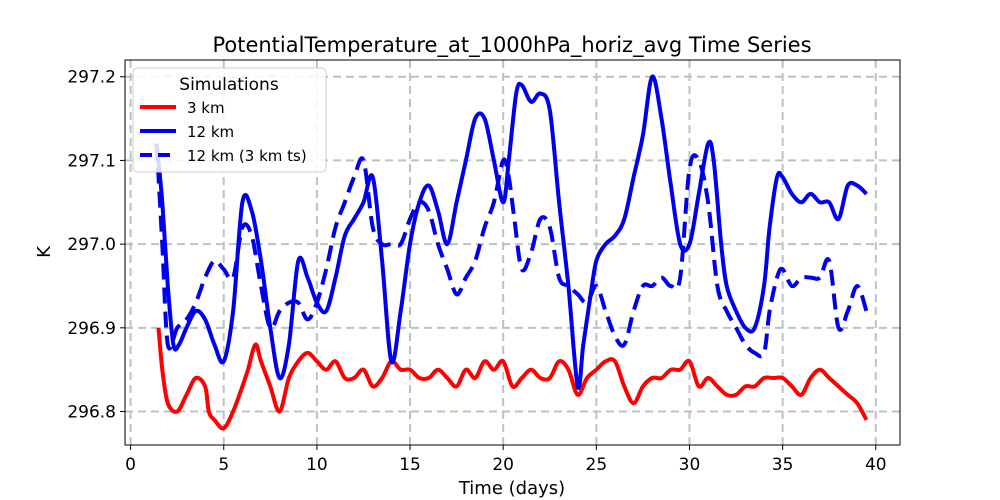  What do you see at coordinates (317, 465) in the screenshot?
I see `x-tick-label: 10` at bounding box center [317, 465].